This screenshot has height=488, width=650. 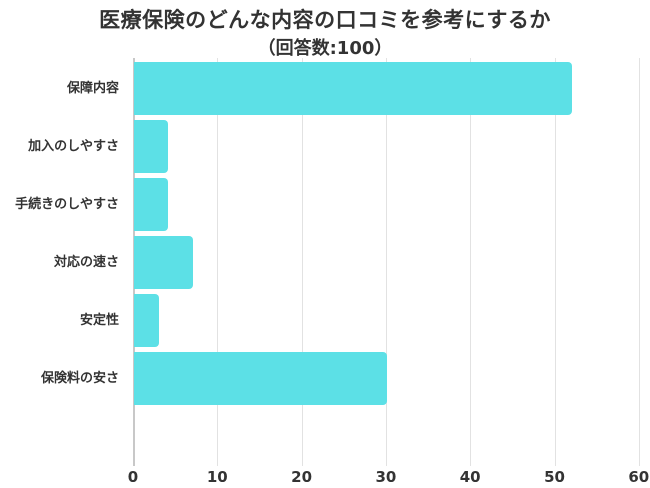 I want to click on category-label: 保険料の安さ, so click(x=79, y=378).